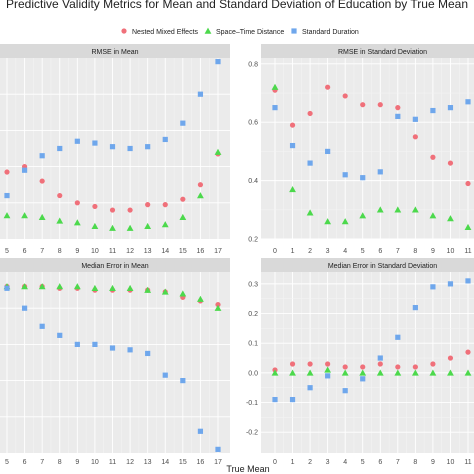 This screenshot has width=474, height=474. What do you see at coordinates (160, 32) in the screenshot?
I see `legend-item-nested: Nested Mixed Effects` at bounding box center [160, 32].